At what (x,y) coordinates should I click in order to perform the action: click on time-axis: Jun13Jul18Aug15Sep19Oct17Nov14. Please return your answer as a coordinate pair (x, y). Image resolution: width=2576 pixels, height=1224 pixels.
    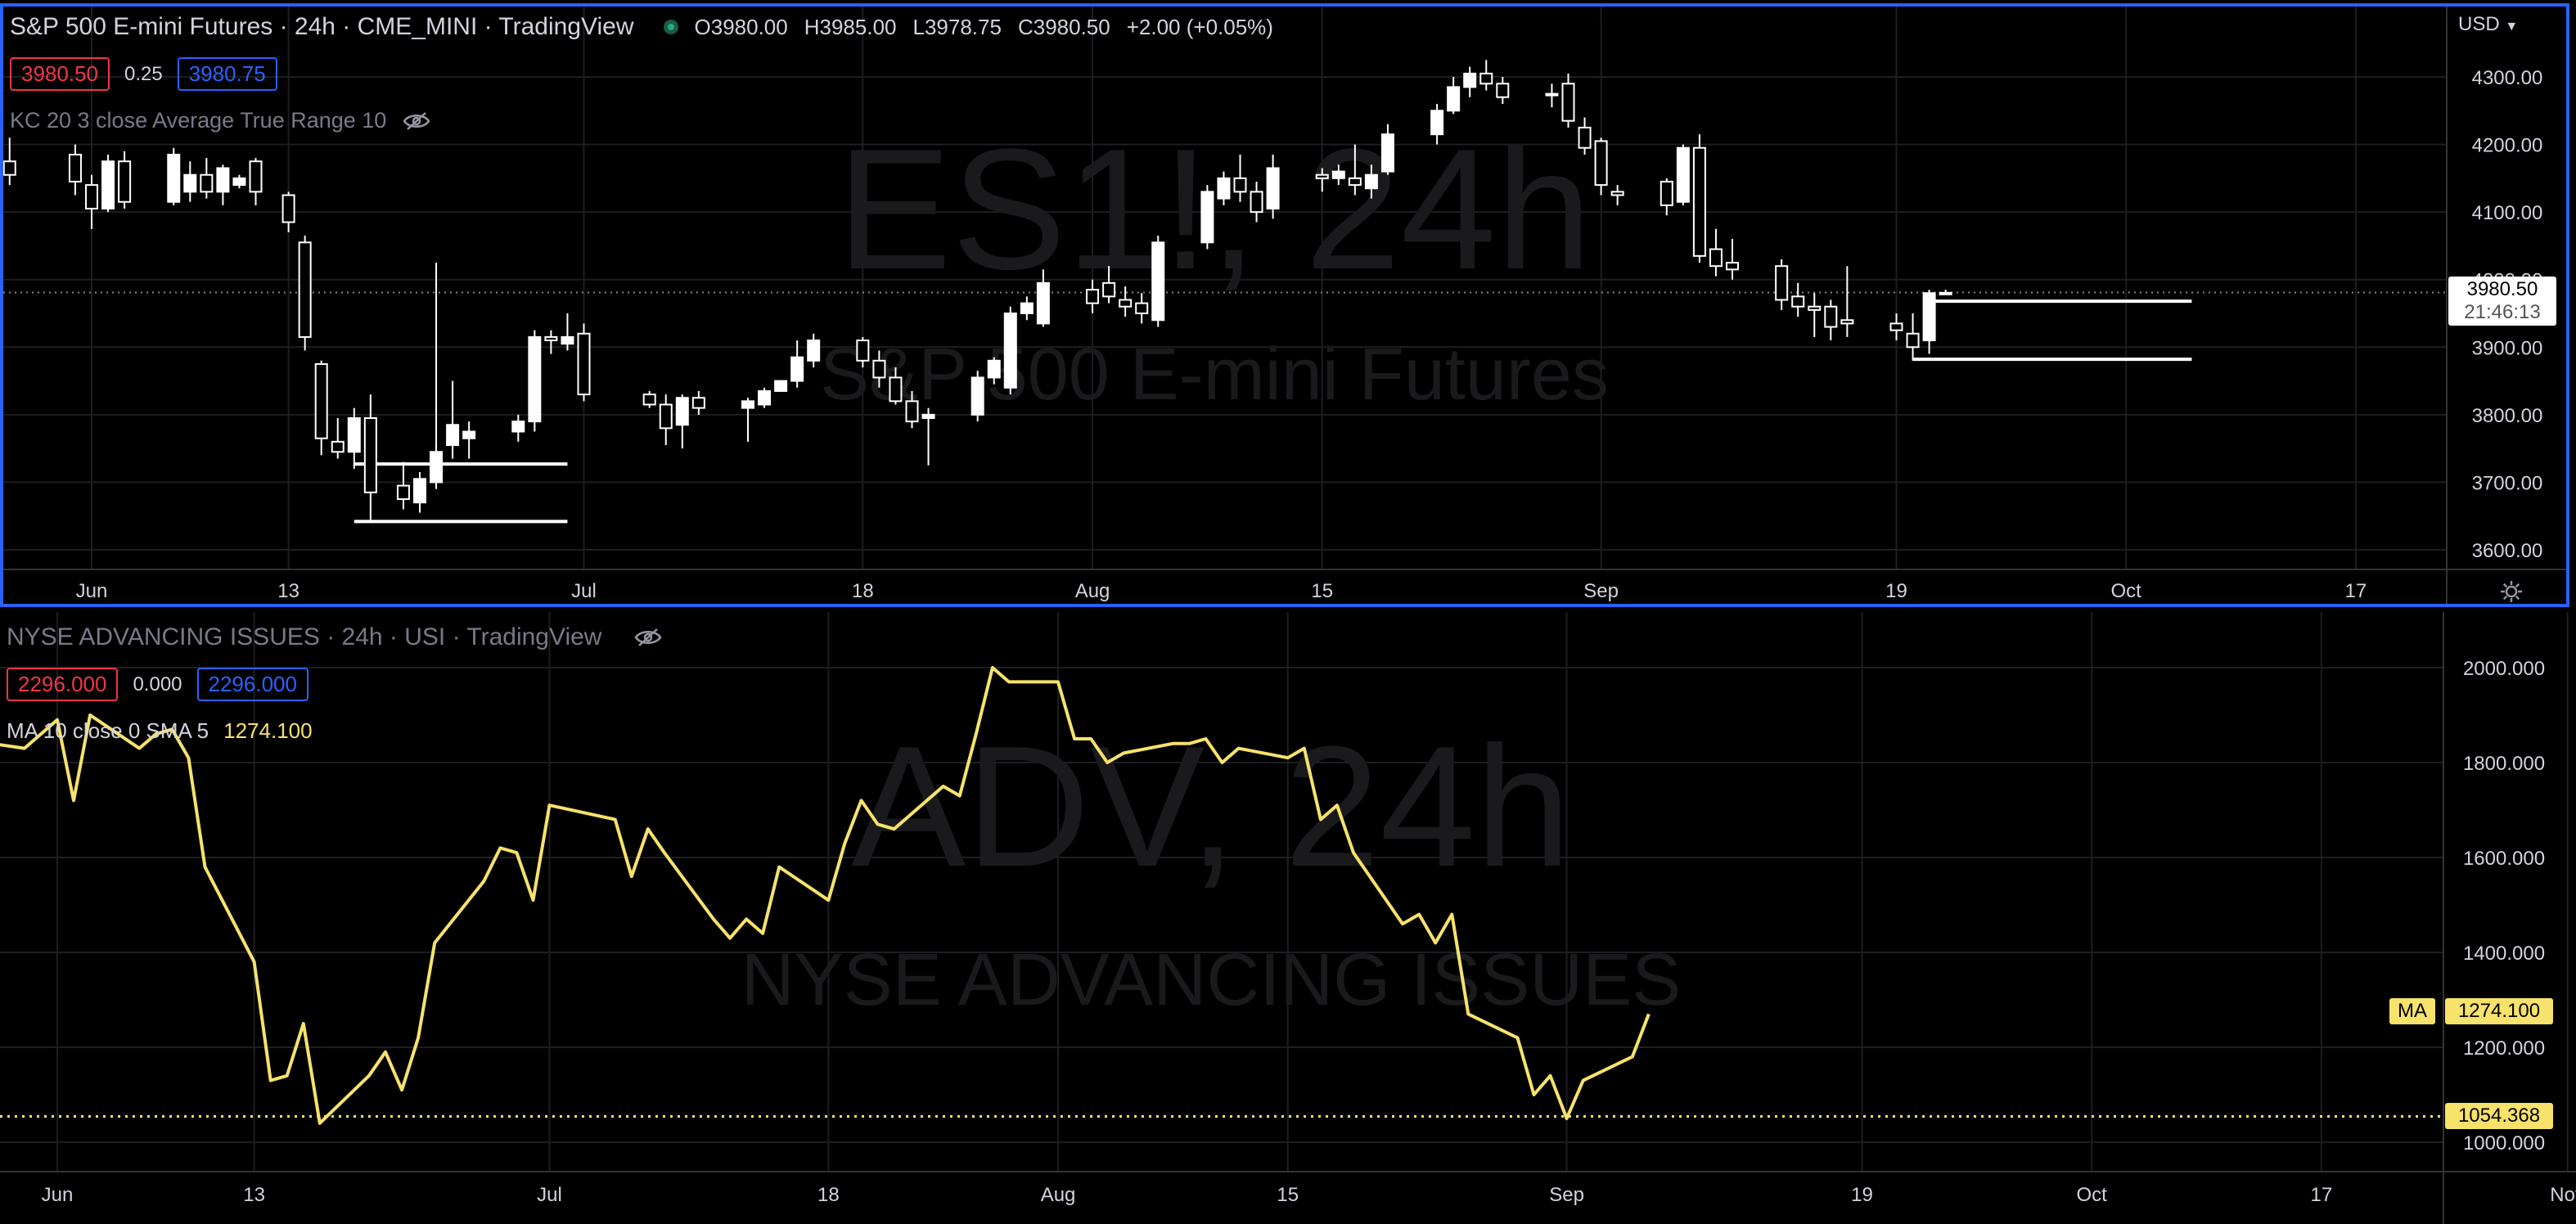
    Looking at the image, I should click on (1309, 1195).